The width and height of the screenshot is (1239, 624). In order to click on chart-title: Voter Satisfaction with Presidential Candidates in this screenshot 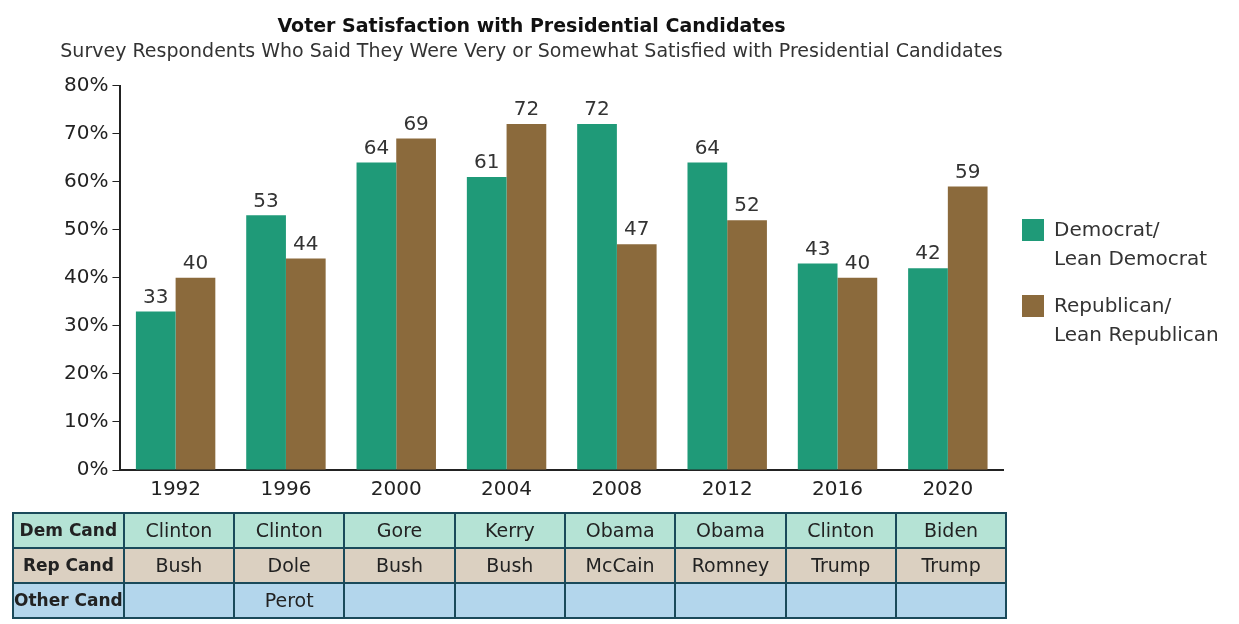, I will do `click(531, 25)`.